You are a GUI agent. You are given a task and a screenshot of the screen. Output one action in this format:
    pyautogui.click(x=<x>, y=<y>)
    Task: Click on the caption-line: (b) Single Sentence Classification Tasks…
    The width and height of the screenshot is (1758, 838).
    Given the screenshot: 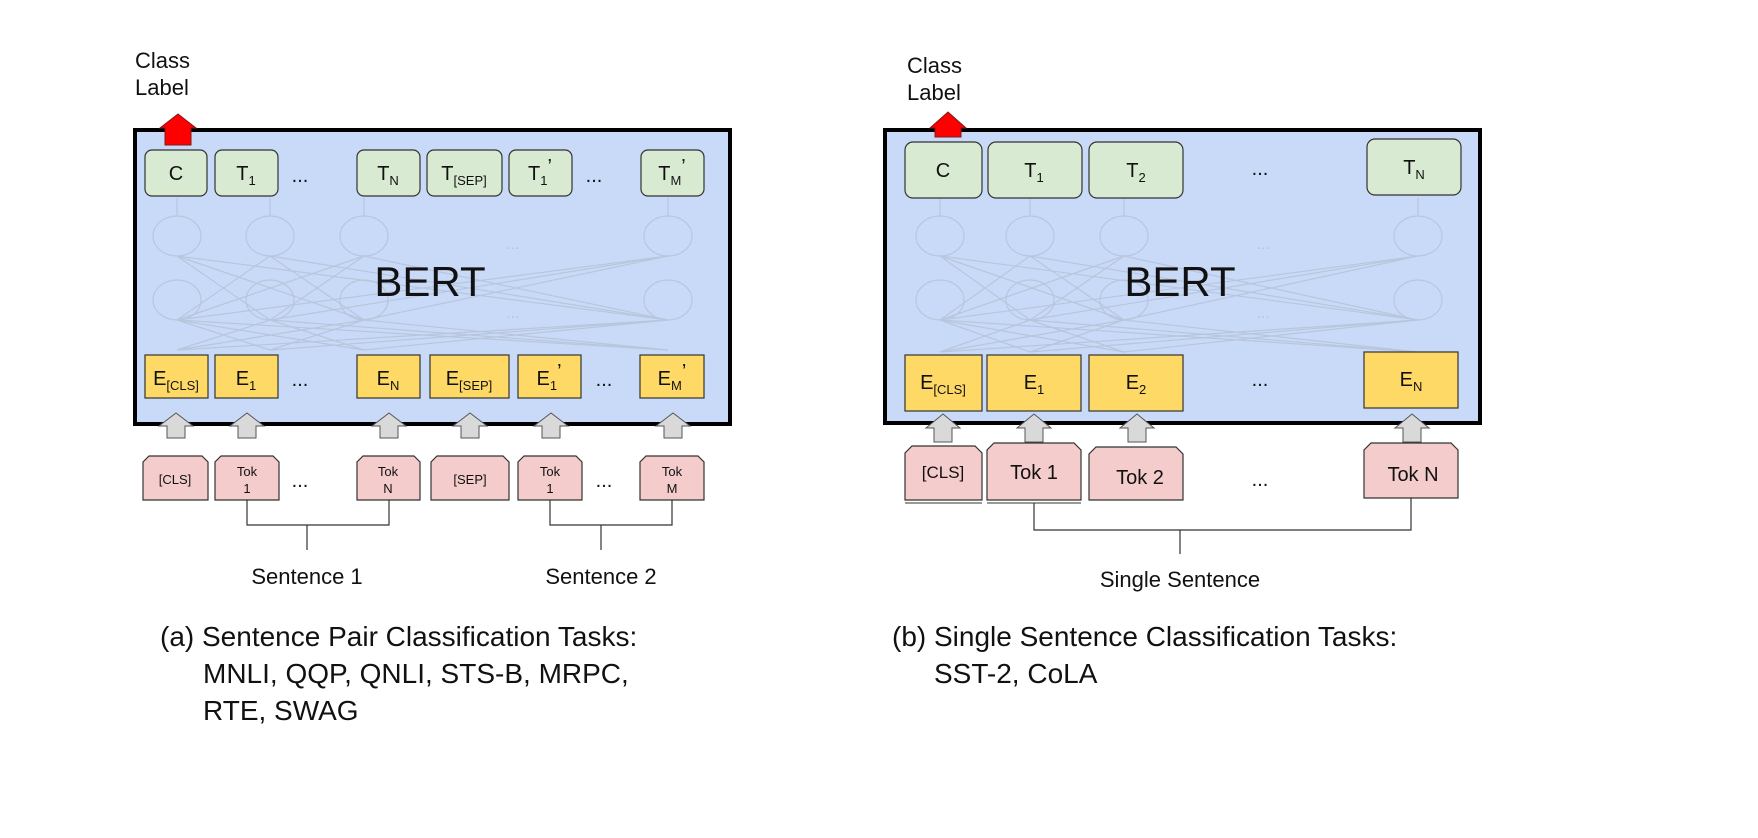 What is the action you would take?
    pyautogui.click(x=1144, y=636)
    